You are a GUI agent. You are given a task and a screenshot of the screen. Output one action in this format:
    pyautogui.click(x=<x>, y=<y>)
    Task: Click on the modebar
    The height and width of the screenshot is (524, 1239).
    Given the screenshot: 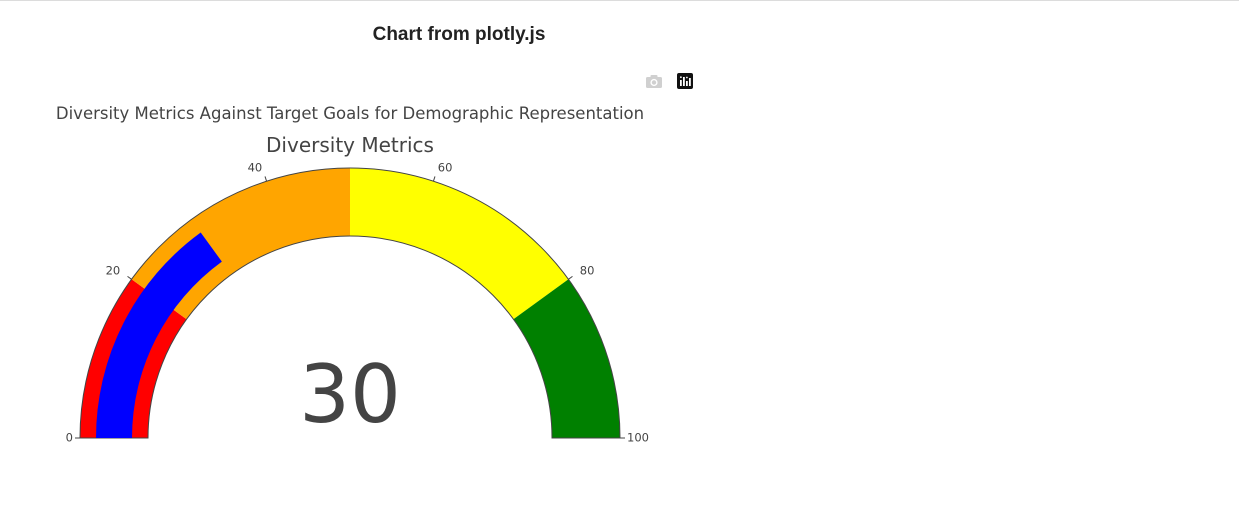 What is the action you would take?
    pyautogui.click(x=672, y=82)
    